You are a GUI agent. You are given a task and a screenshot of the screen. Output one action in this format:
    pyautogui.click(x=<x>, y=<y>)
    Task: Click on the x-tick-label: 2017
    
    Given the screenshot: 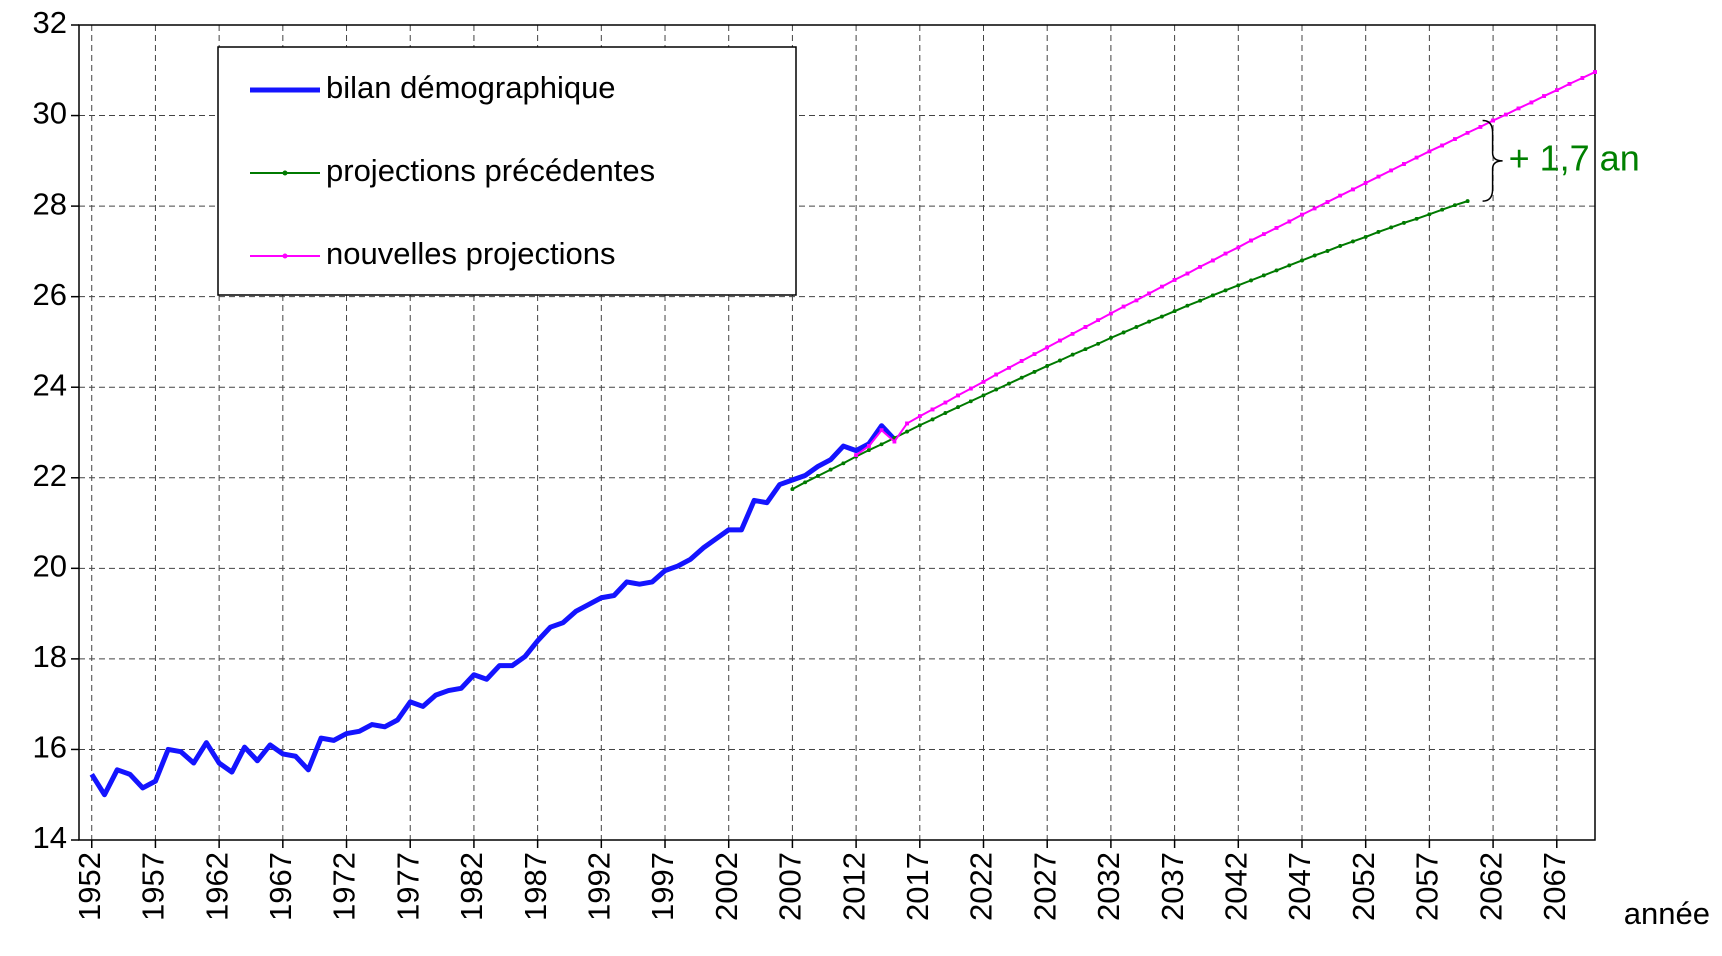 What is the action you would take?
    pyautogui.click(x=917, y=886)
    